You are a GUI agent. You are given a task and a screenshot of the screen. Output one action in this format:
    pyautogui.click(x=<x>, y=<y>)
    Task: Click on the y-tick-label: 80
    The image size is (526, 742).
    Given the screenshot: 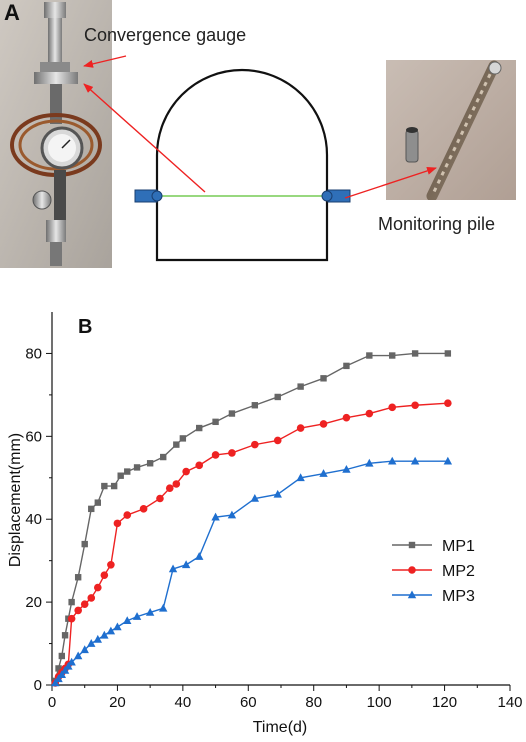 What is the action you would take?
    pyautogui.click(x=33, y=353)
    